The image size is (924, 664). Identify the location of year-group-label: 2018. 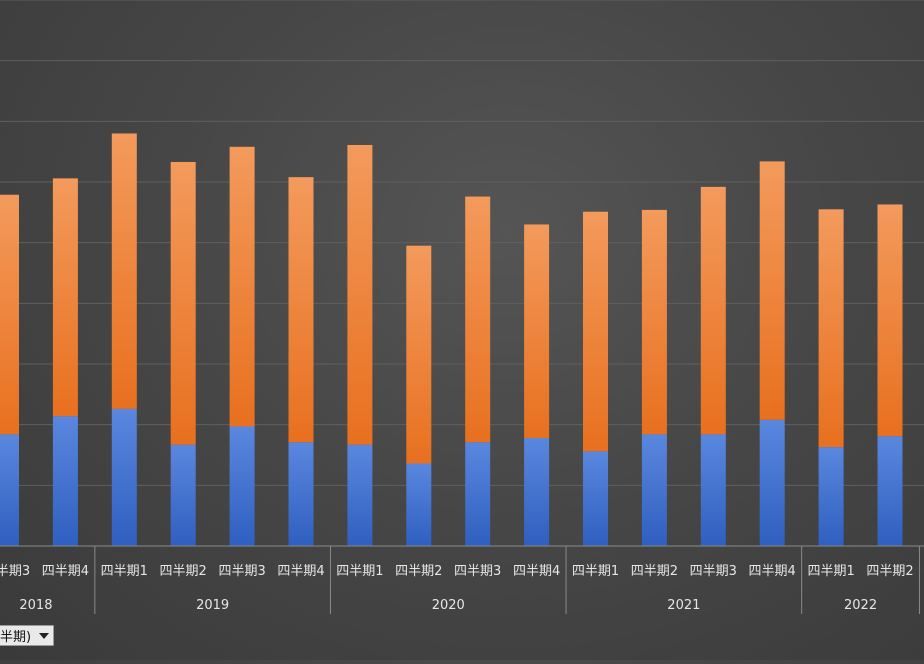
(35, 605).